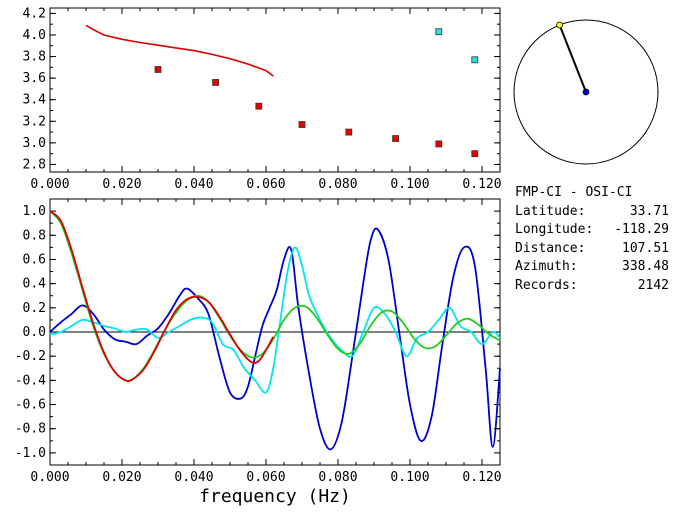  What do you see at coordinates (649, 211) in the screenshot?
I see `info-value: 33.71` at bounding box center [649, 211].